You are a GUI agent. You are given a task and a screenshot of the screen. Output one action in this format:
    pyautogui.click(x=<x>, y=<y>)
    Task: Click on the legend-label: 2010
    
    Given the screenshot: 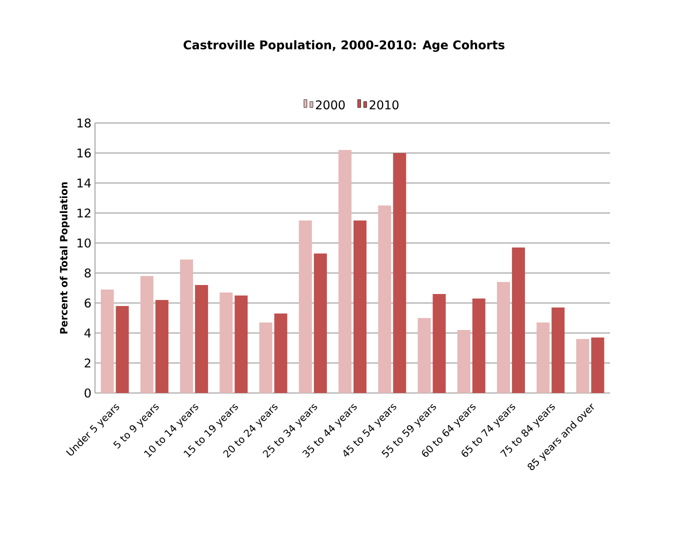 What is the action you would take?
    pyautogui.click(x=384, y=105)
    